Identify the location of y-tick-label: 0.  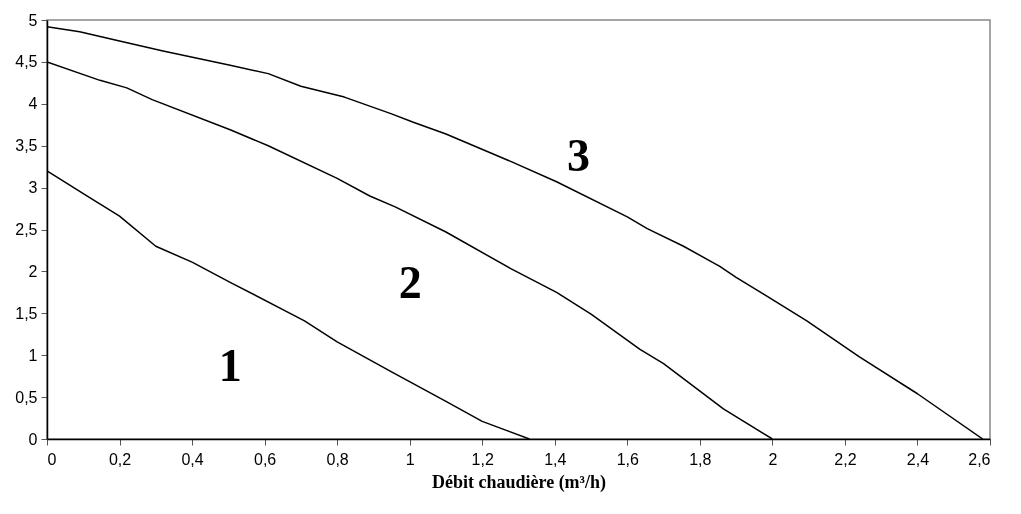
(33, 439).